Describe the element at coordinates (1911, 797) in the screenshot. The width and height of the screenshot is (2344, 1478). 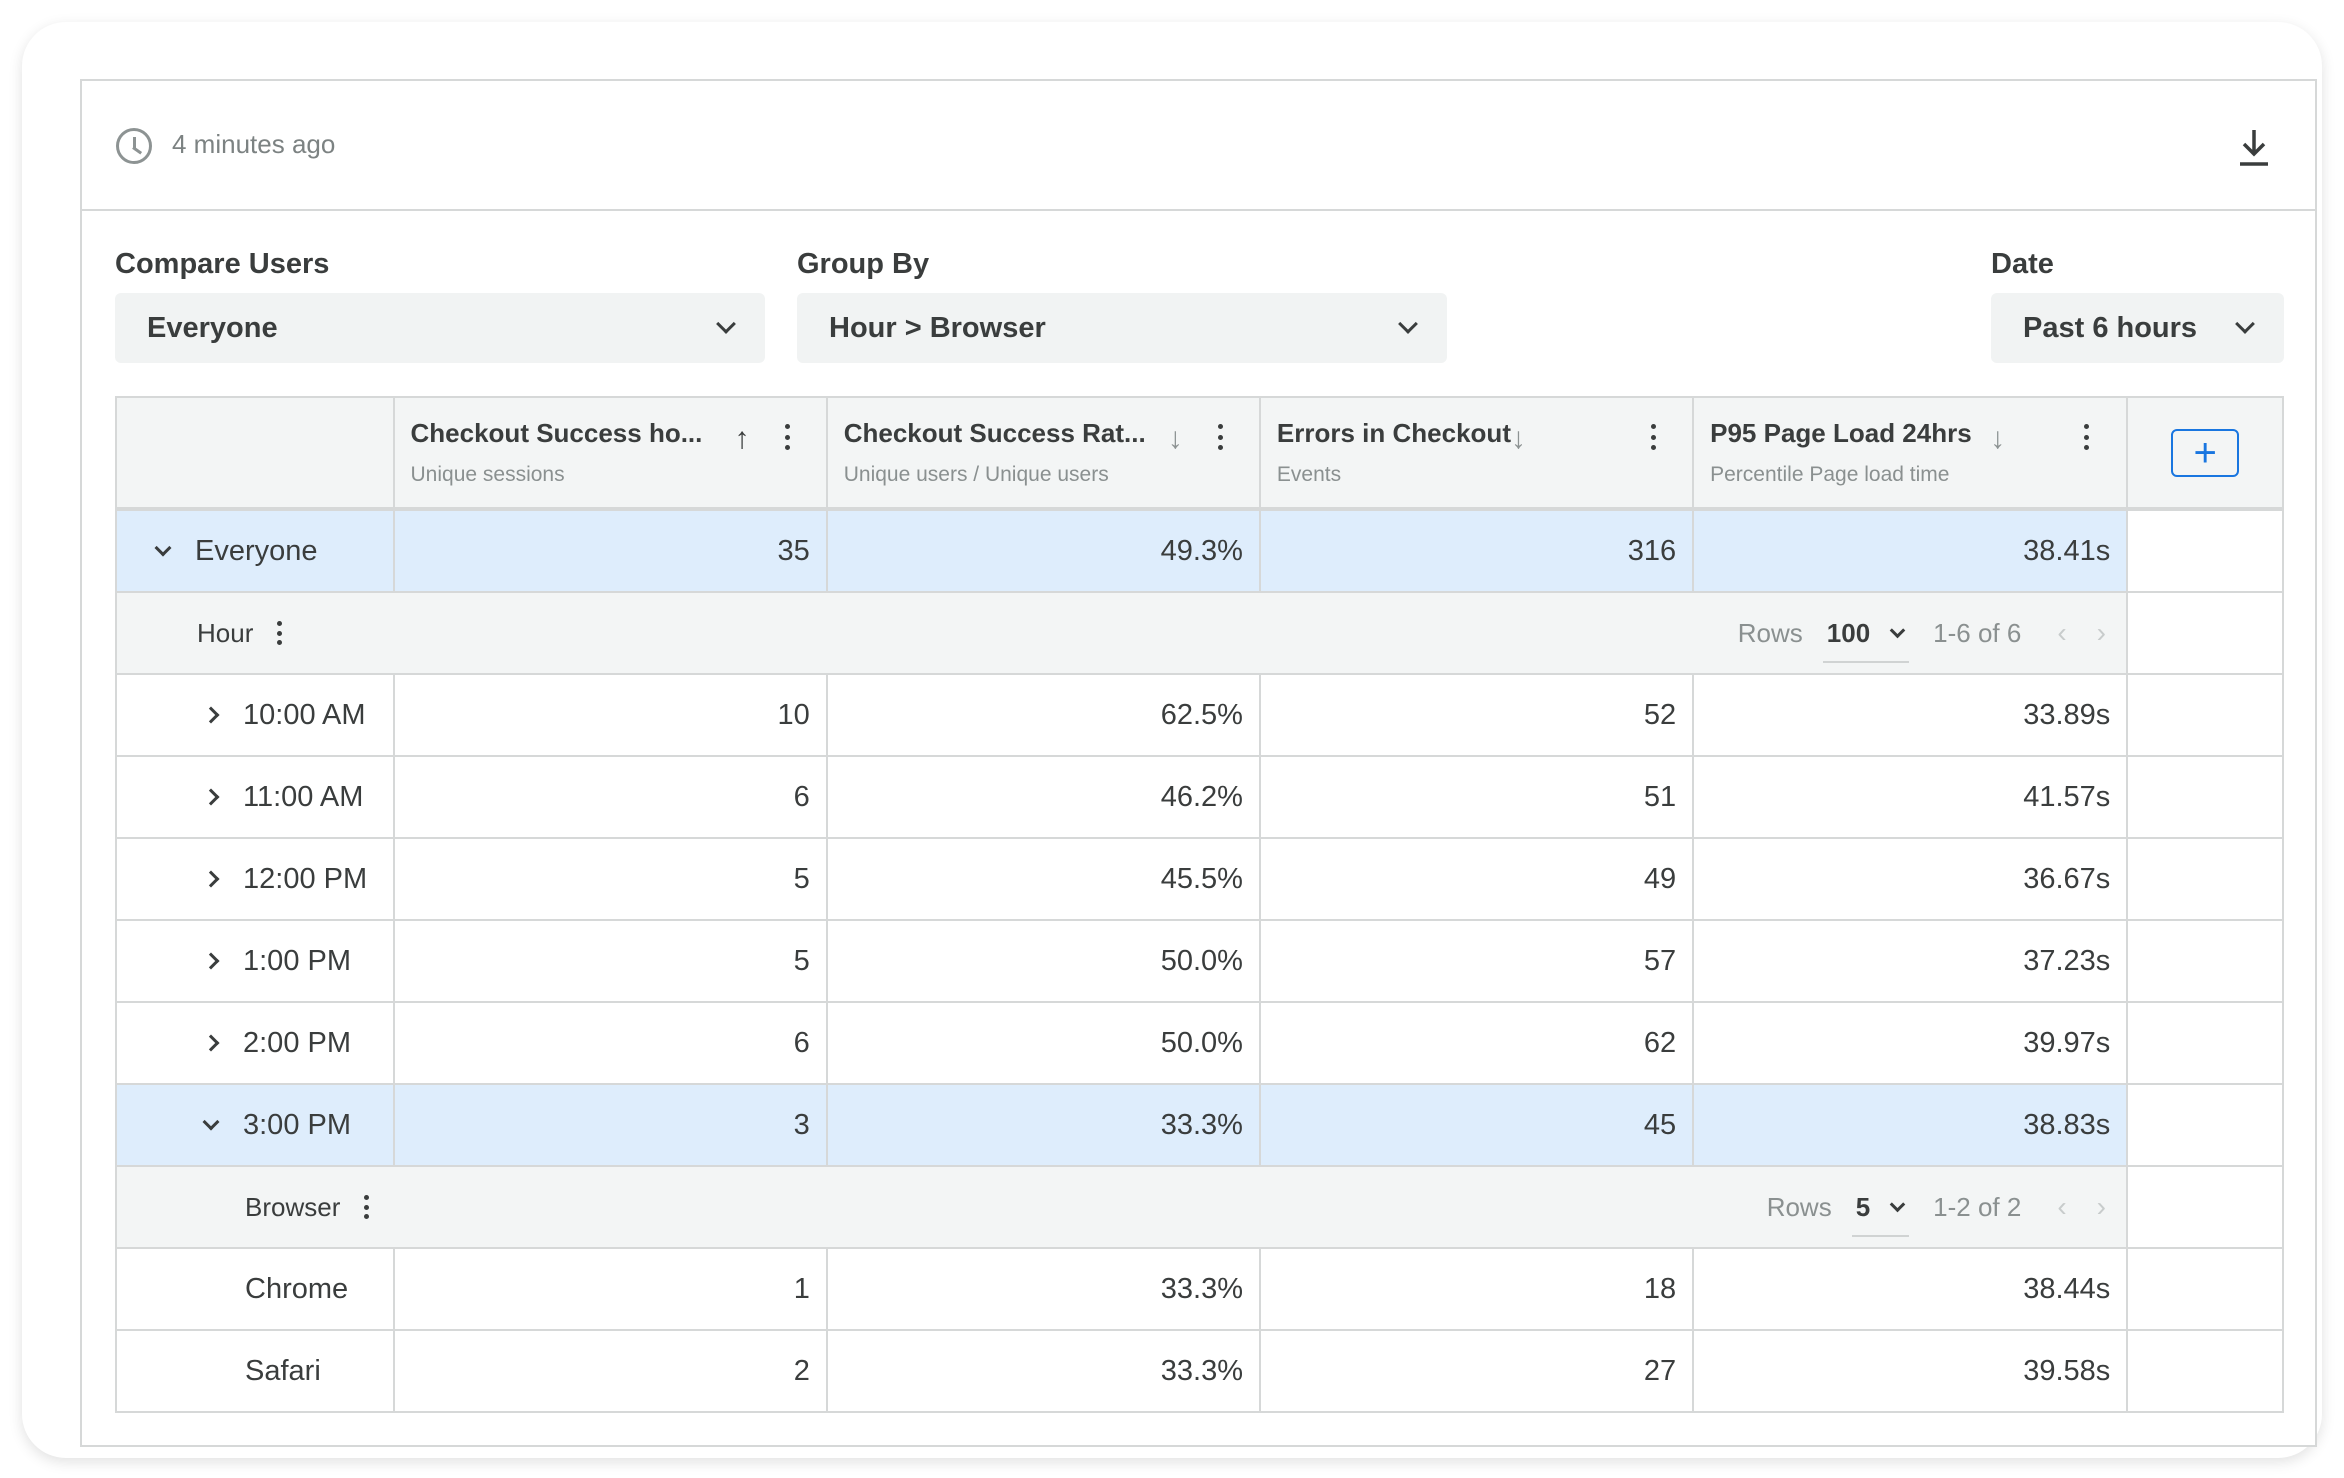
I see `value-cell: 41.57s` at that location.